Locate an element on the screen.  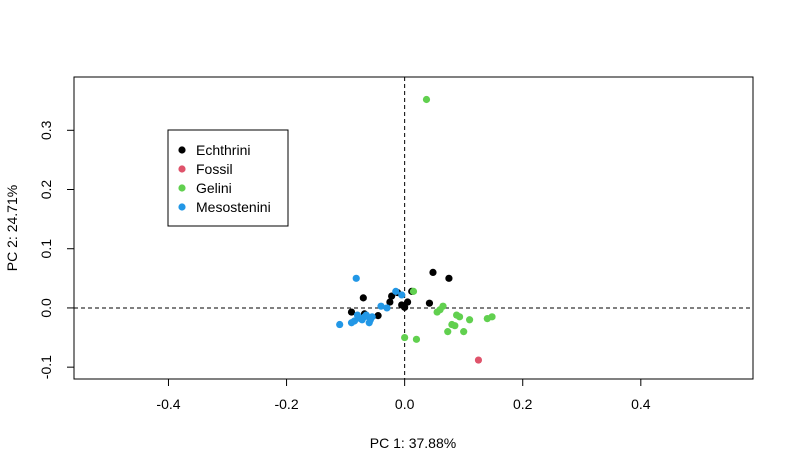
y-tick-label: 0.3 is located at coordinates (46, 130).